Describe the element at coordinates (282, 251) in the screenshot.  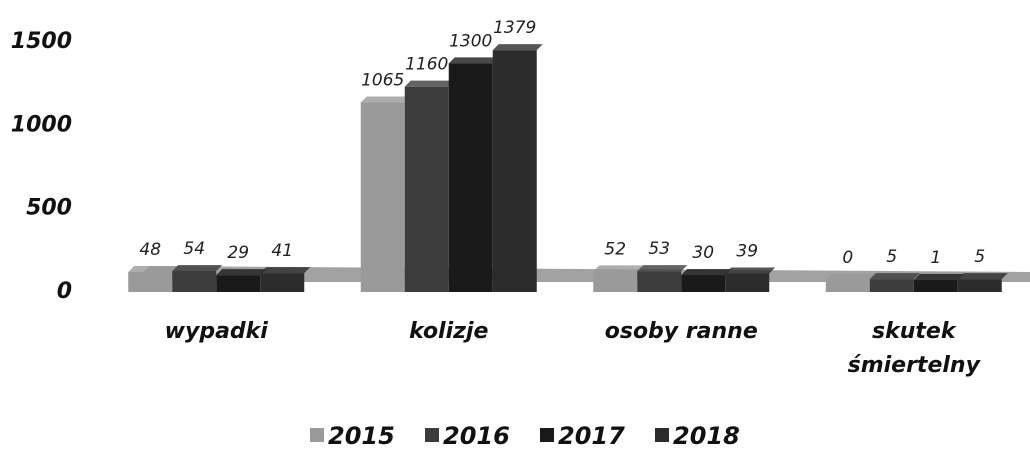
I see `data-label: 41` at that location.